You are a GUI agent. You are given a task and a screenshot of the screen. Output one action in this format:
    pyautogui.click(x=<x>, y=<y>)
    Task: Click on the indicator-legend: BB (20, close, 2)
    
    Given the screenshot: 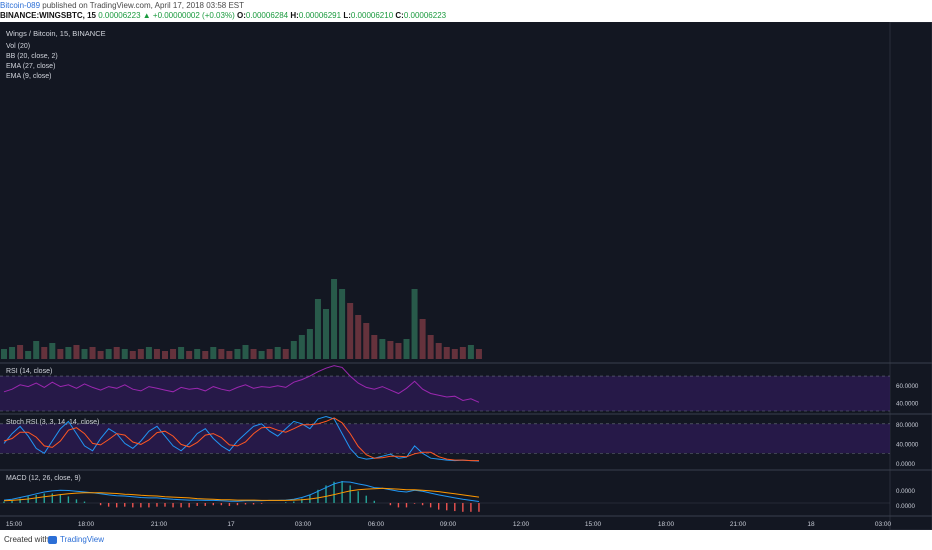 What is the action you would take?
    pyautogui.click(x=32, y=56)
    